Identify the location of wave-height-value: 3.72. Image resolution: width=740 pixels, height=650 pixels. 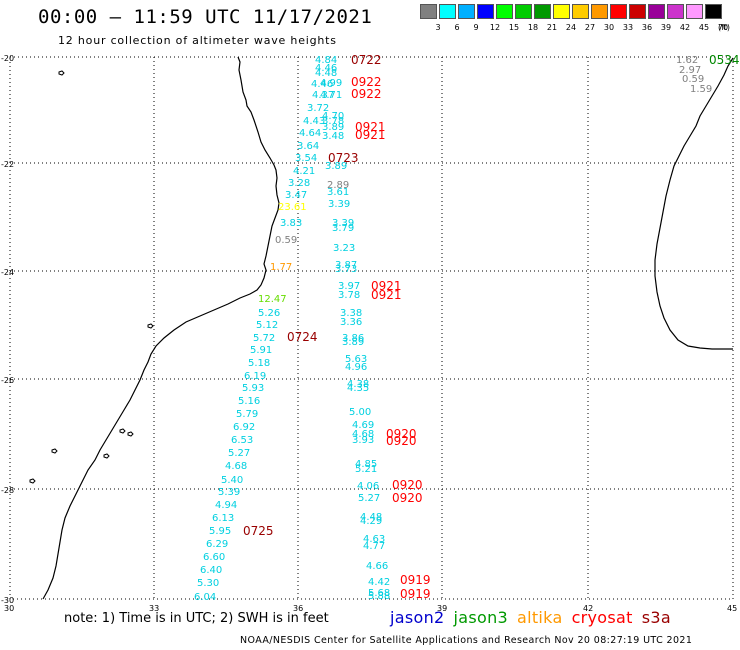
(318, 108).